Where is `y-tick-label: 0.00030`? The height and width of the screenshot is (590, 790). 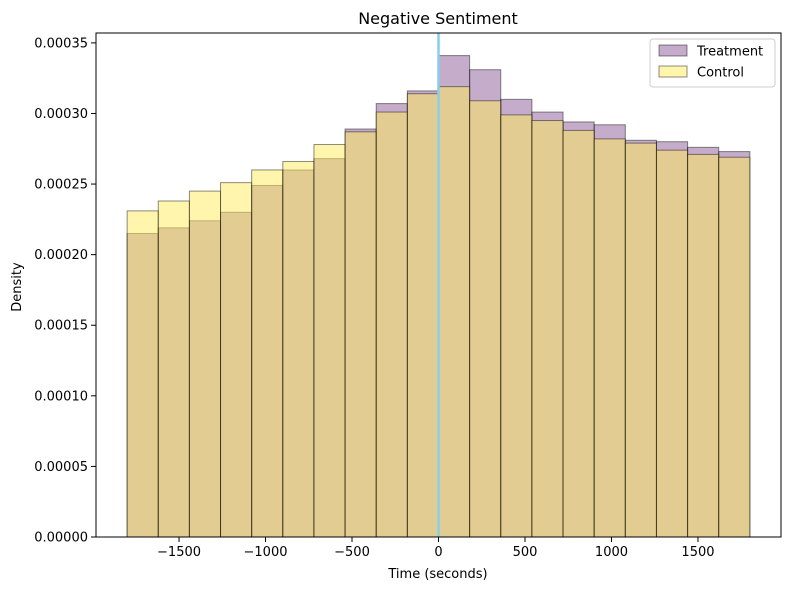 y-tick-label: 0.00030 is located at coordinates (61, 114).